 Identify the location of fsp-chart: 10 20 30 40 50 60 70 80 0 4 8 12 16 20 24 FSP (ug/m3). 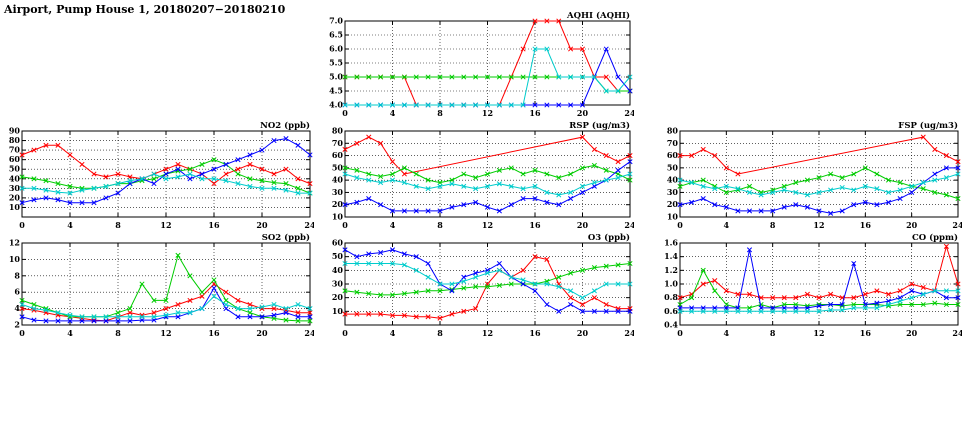
(810, 174).